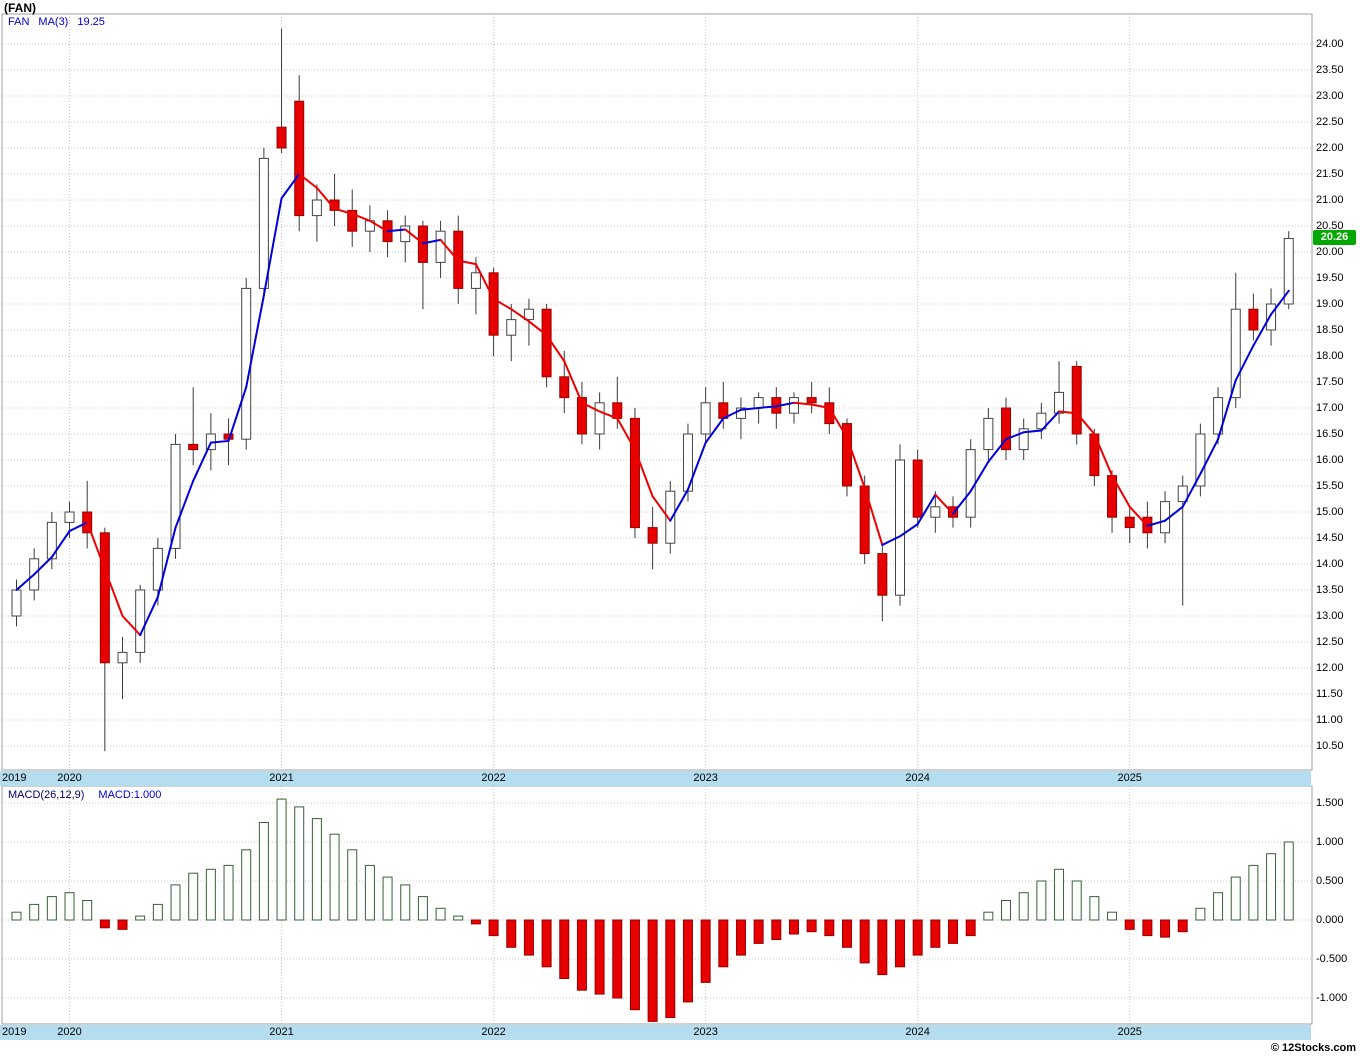 The height and width of the screenshot is (1056, 1360). Describe the element at coordinates (705, 1032) in the screenshot. I see `year-label: 2023` at that location.